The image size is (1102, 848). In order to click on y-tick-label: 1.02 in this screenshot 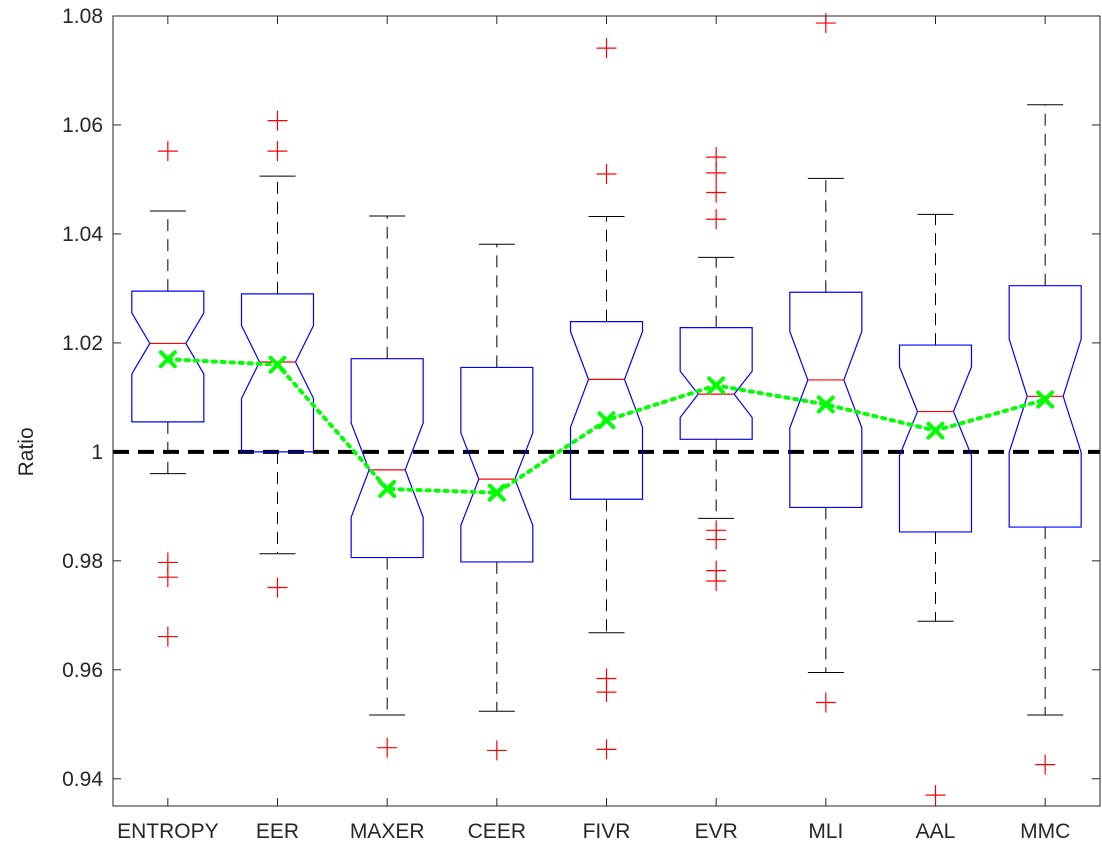, I will do `click(82, 343)`.